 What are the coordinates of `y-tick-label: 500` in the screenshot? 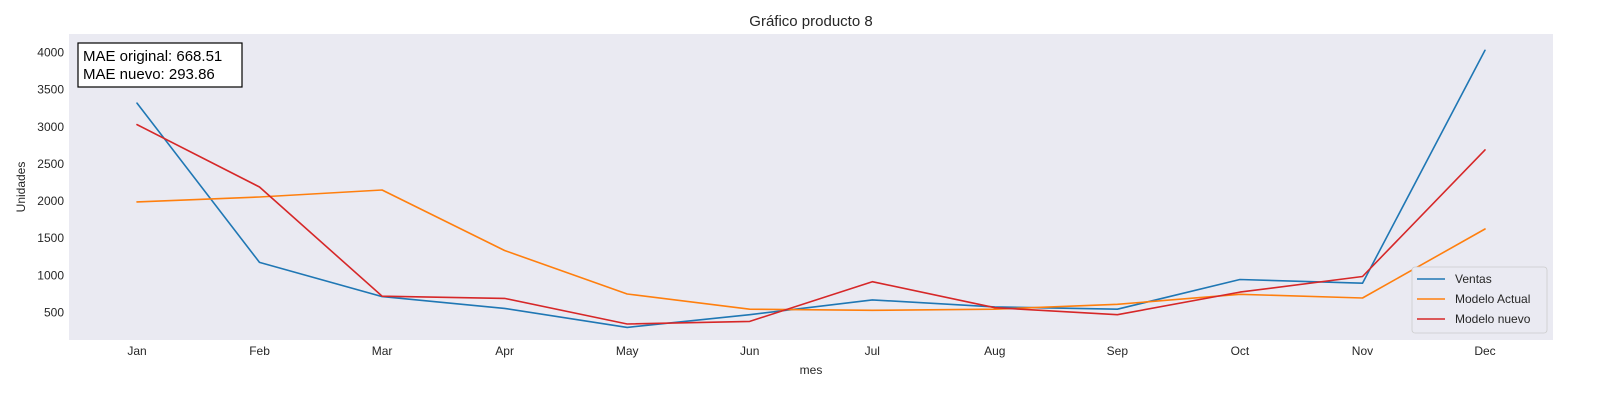 It's located at (54, 313).